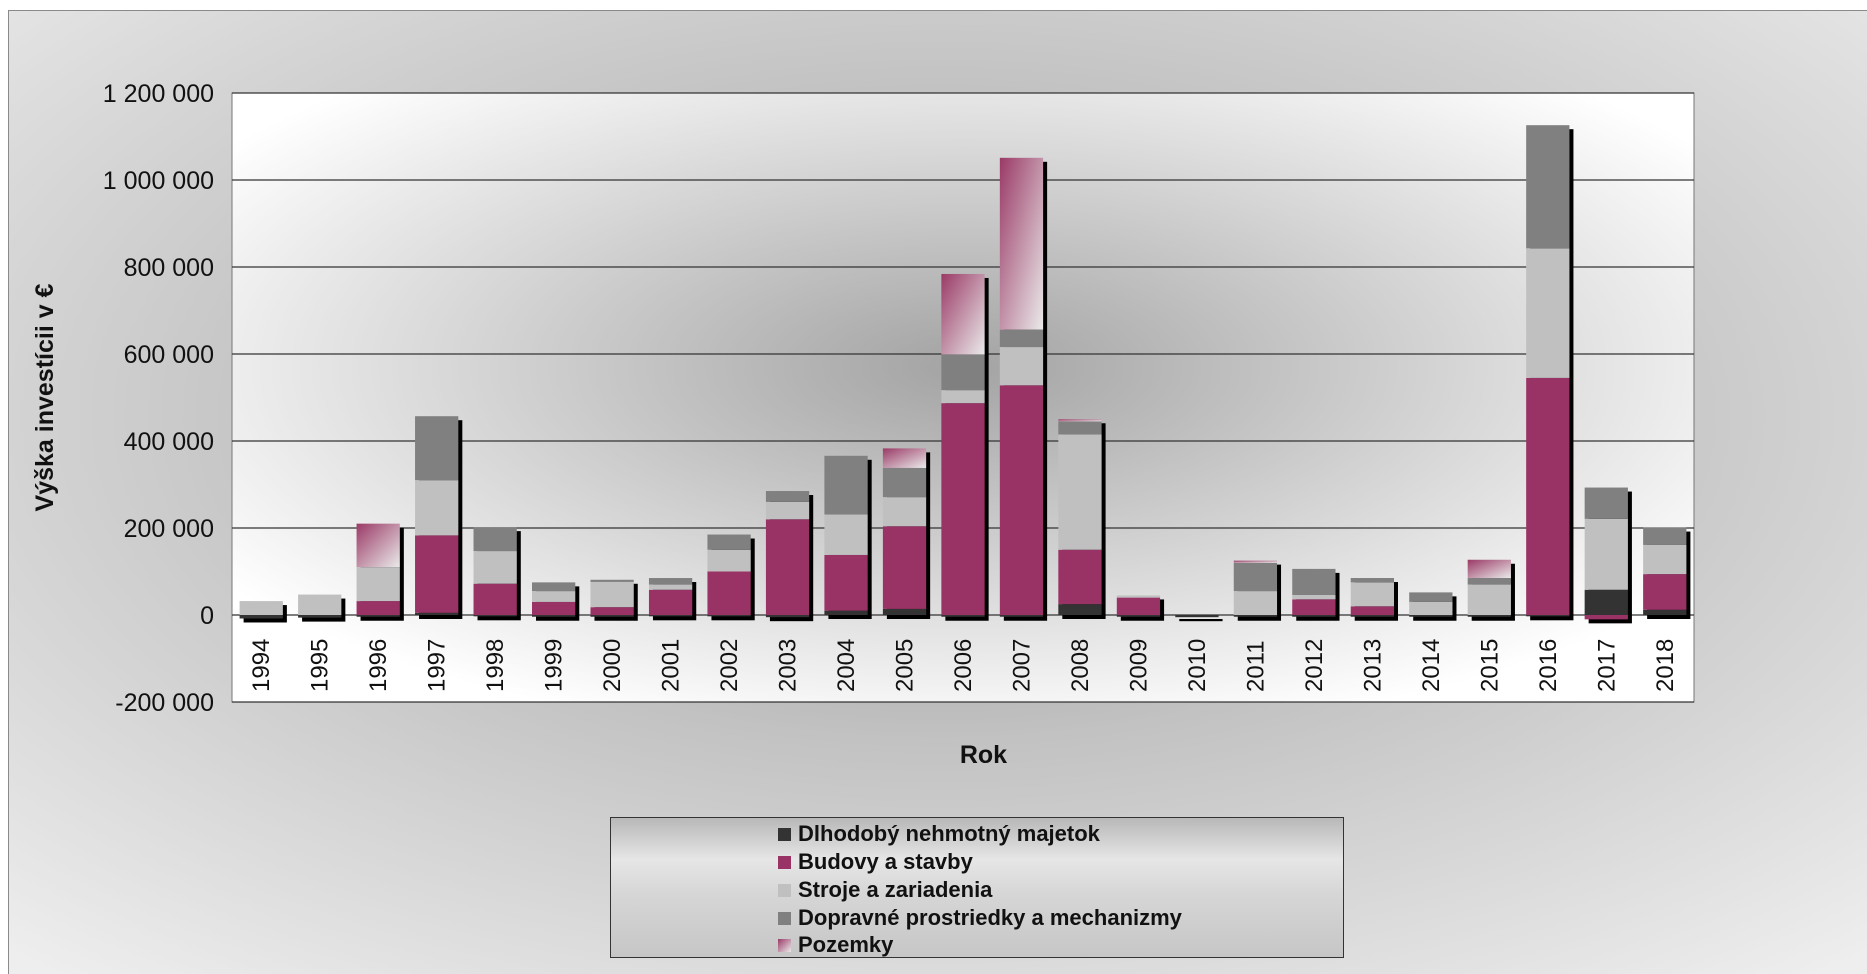 The width and height of the screenshot is (1867, 974). What do you see at coordinates (378, 665) in the screenshot?
I see `x-tick-label: 1996` at bounding box center [378, 665].